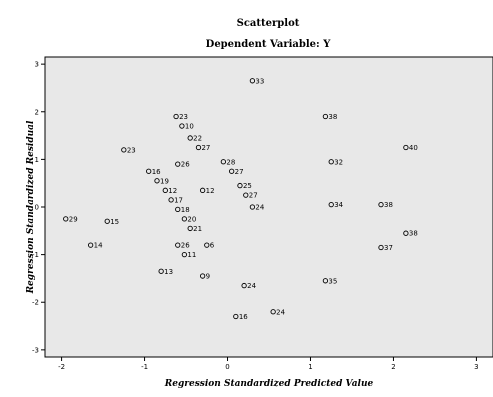  What do you see at coordinates (212, 246) in the screenshot?
I see `point-label: 6` at bounding box center [212, 246].